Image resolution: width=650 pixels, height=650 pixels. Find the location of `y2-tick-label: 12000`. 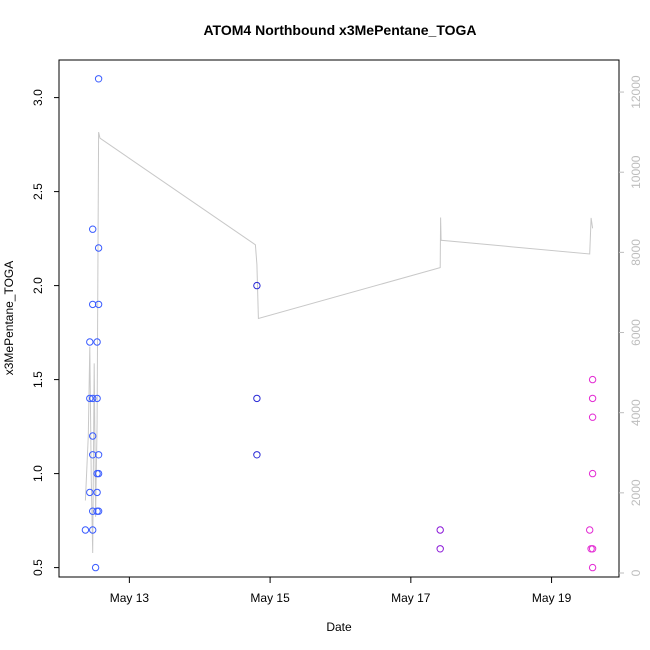

y2-tick-label: 12000 is located at coordinates (636, 92).